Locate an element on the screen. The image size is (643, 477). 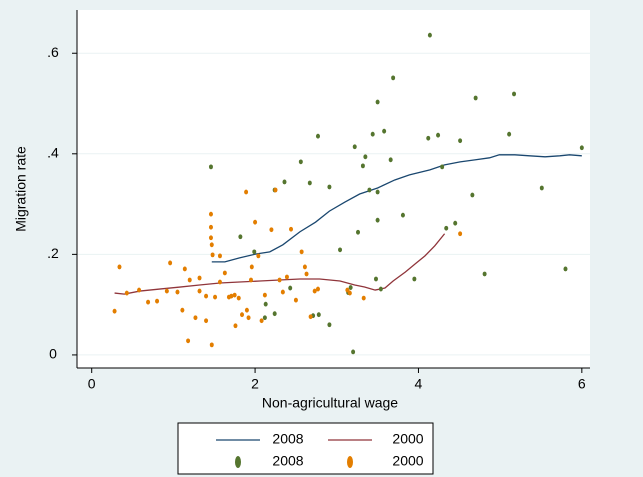
y-tick-label: .6 is located at coordinates (53, 52).